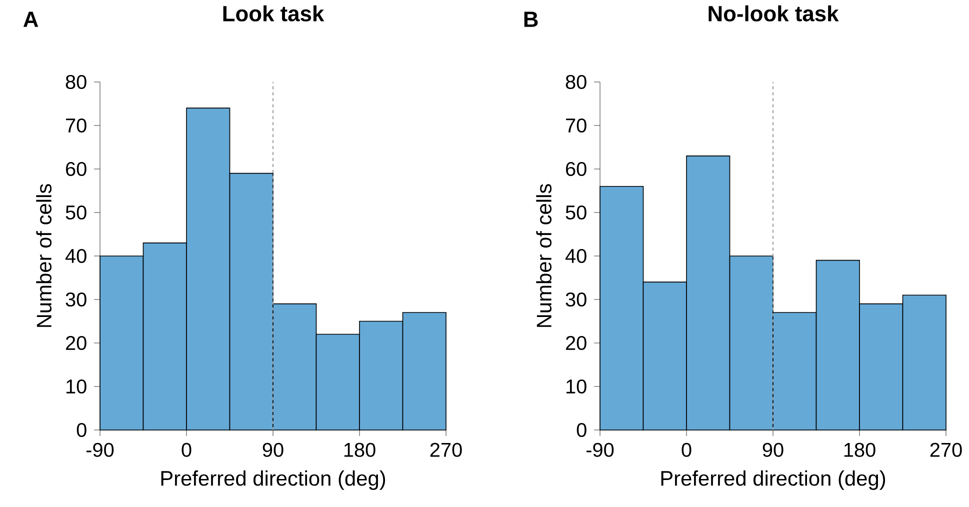 The width and height of the screenshot is (969, 507). I want to click on chart-title: No-look task, so click(773, 13).